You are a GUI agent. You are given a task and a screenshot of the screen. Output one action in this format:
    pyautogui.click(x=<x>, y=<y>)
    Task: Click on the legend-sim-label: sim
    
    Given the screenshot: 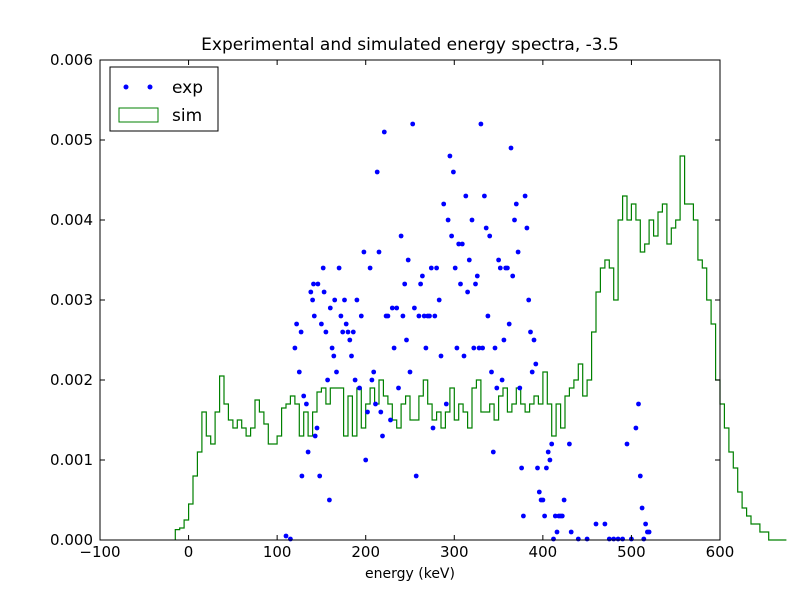 What is the action you would take?
    pyautogui.click(x=187, y=116)
    